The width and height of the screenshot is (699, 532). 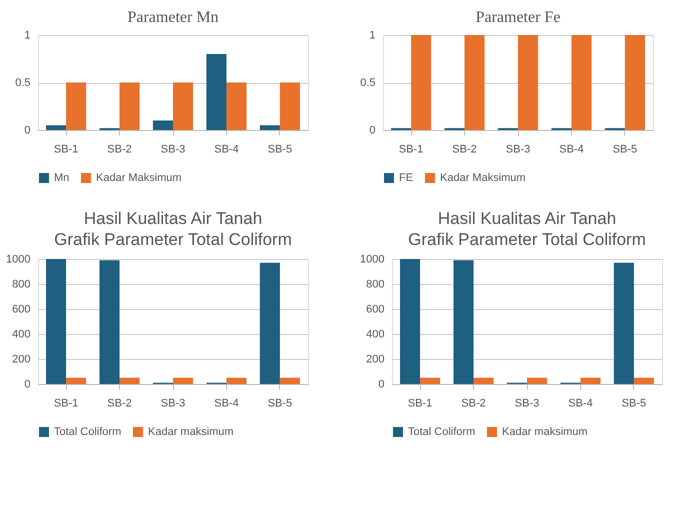 I want to click on chart-title: Parameter Mn, so click(x=173, y=17).